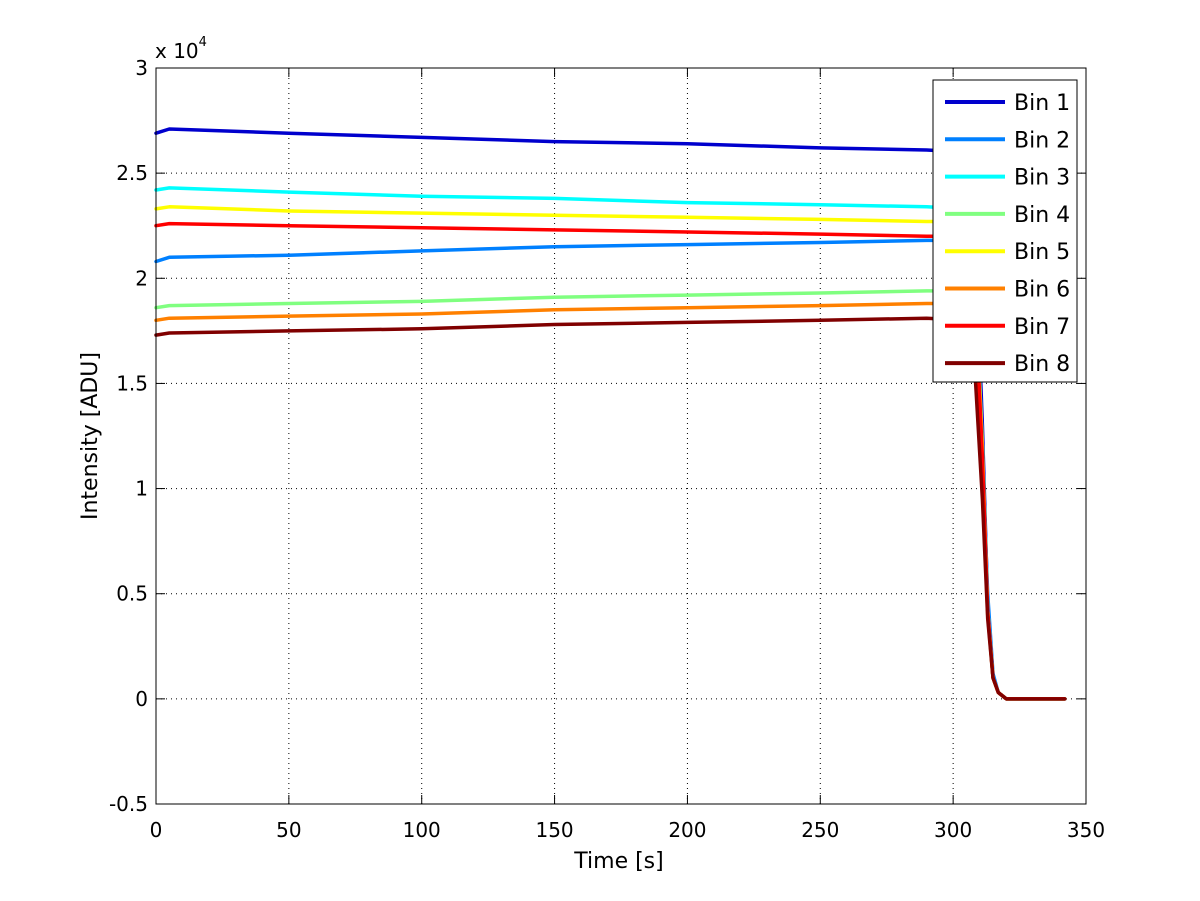 This screenshot has width=1200, height=901. Describe the element at coordinates (90, 436) in the screenshot. I see `y-axis-label: Intensity [ADU]` at that location.